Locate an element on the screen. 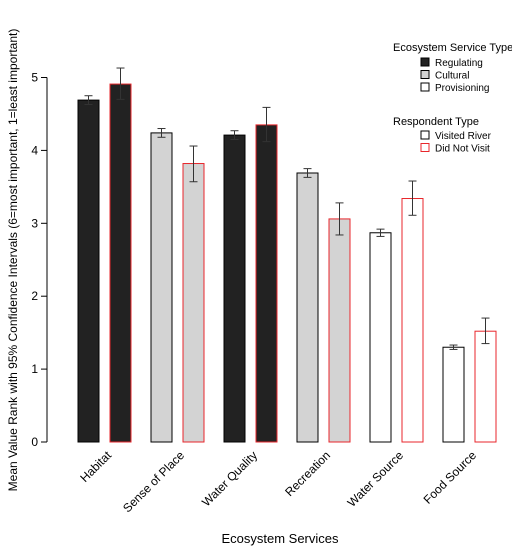 The image size is (512, 550). x-tick-label: Food Source is located at coordinates (450, 477).